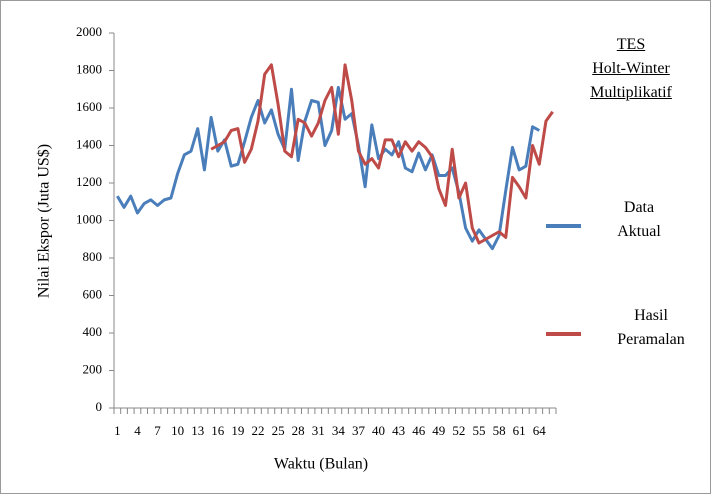  What do you see at coordinates (257, 430) in the screenshot?
I see `x-tick-label: 22` at bounding box center [257, 430].